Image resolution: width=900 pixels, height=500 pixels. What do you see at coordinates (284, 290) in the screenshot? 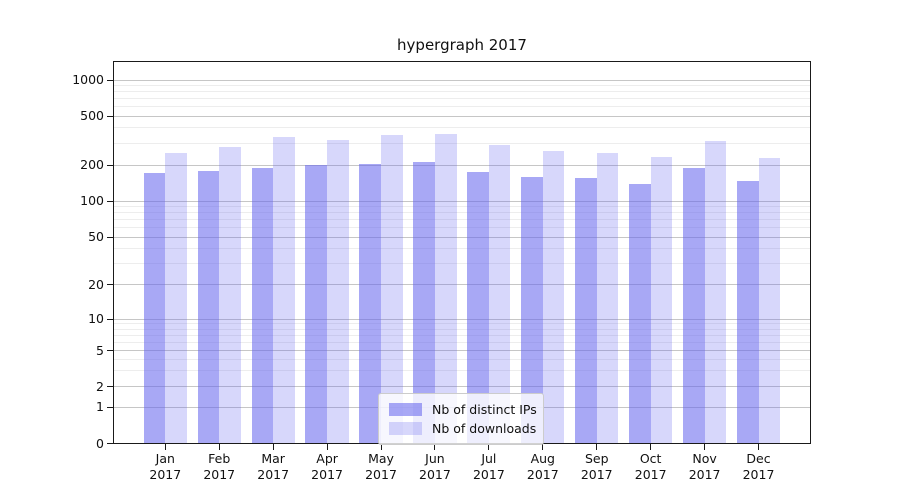
I see `bar-downloads-mar` at bounding box center [284, 290].